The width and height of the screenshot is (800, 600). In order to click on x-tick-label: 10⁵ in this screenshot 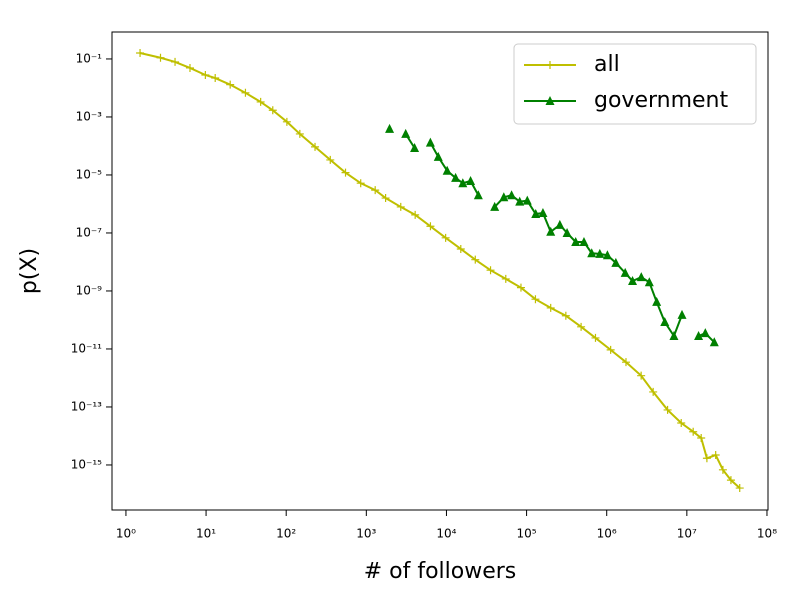, I will do `click(527, 534)`.